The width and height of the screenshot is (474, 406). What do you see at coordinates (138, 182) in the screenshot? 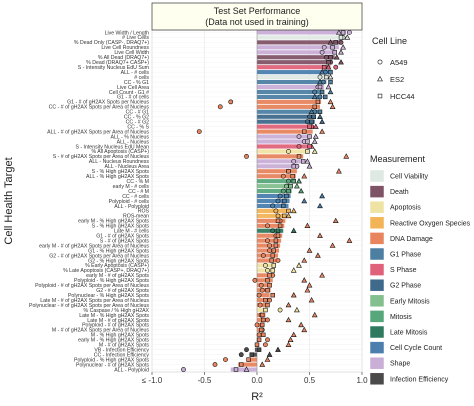
I see `y-tick-label: CC - % M` at bounding box center [138, 182].